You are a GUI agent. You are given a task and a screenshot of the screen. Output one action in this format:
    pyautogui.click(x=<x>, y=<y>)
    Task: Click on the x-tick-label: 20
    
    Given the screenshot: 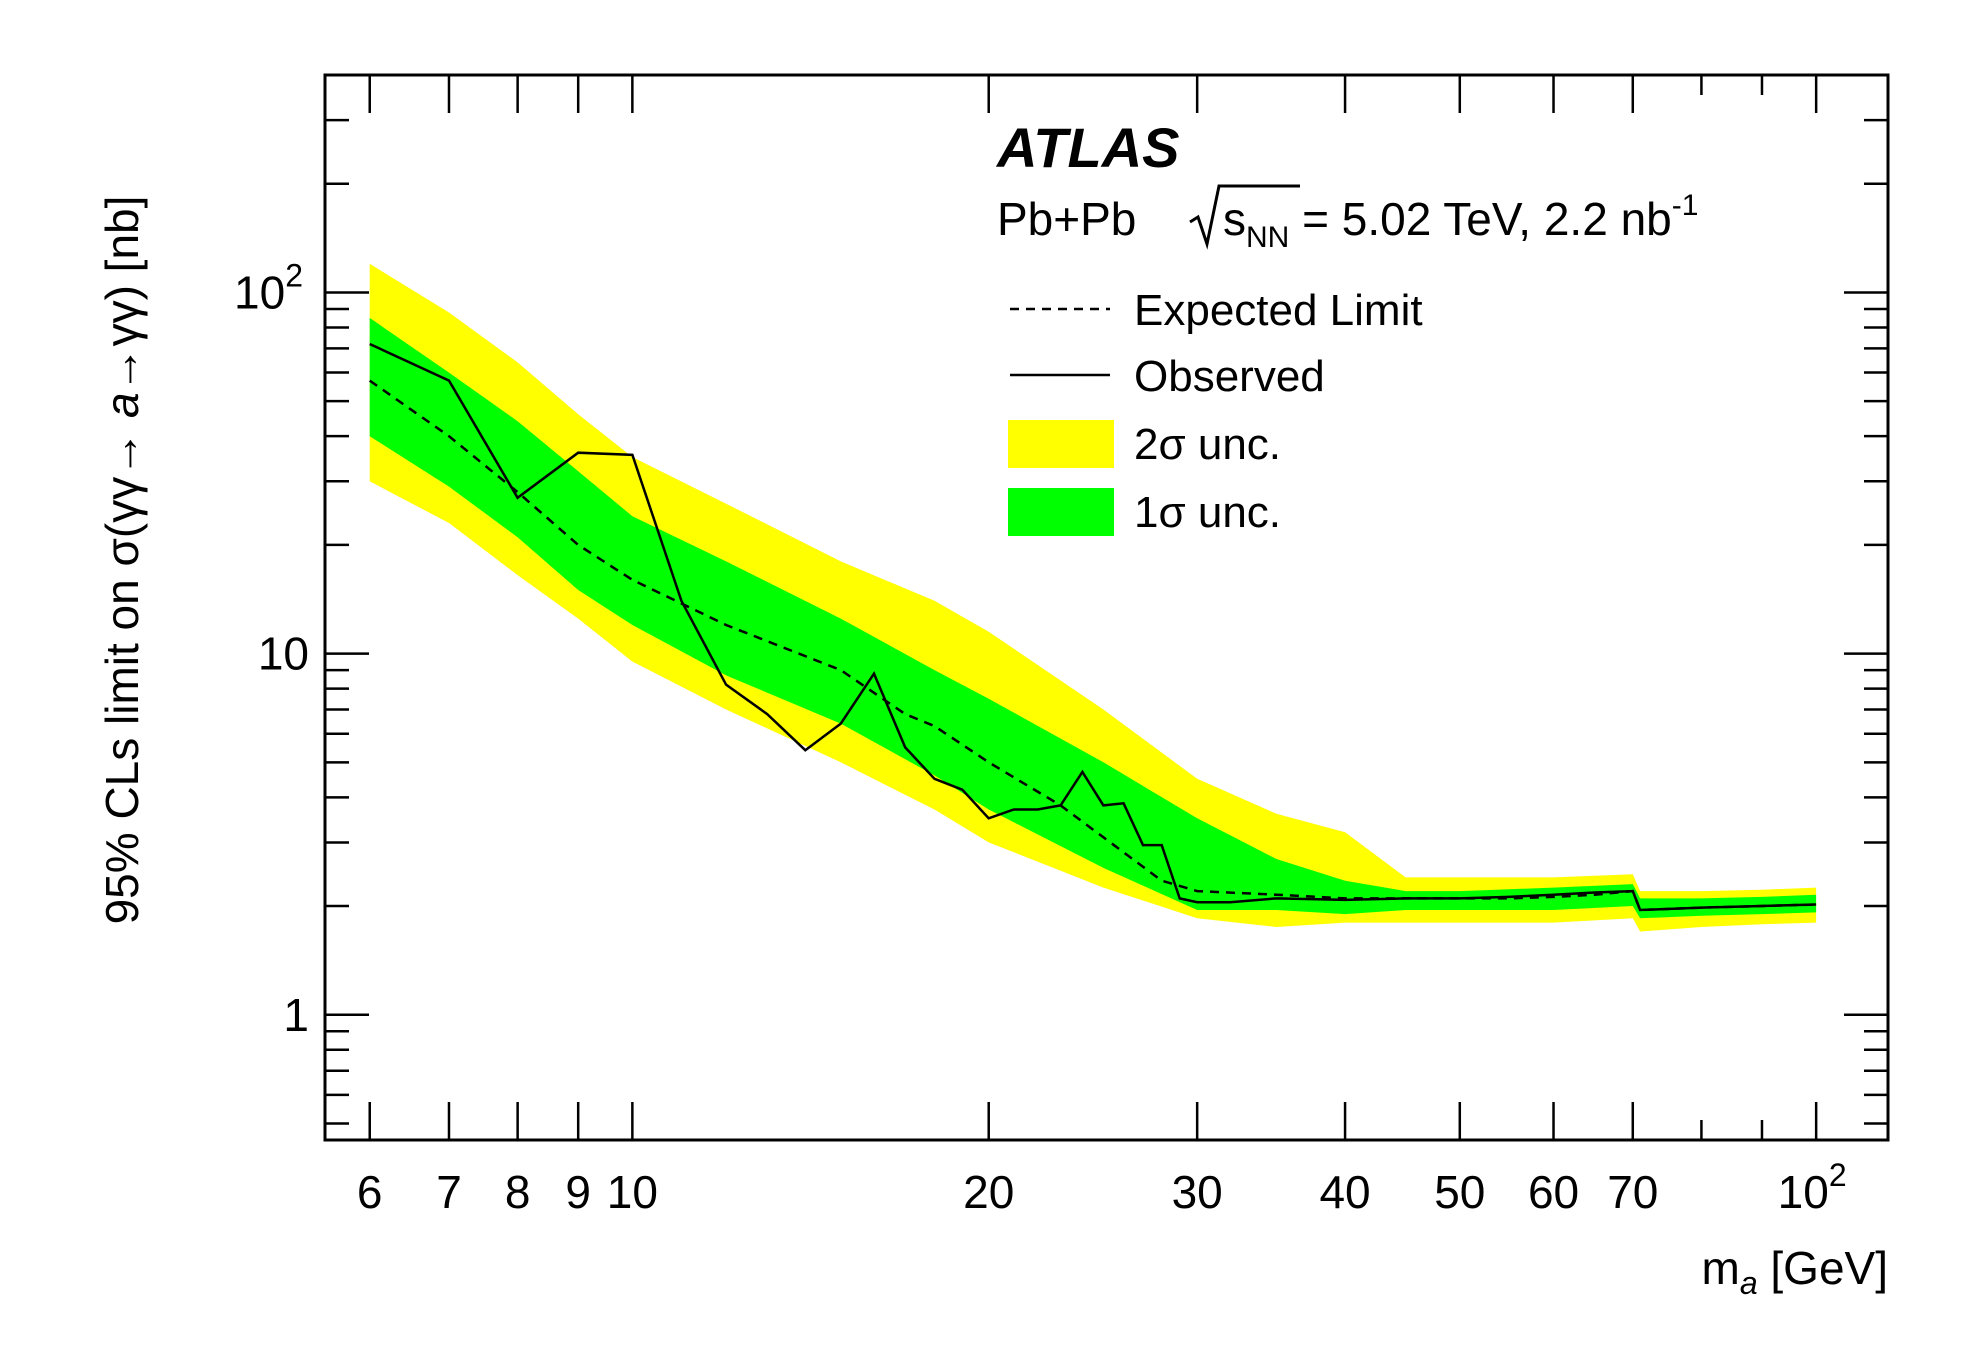 What is the action you would take?
    pyautogui.click(x=988, y=1192)
    